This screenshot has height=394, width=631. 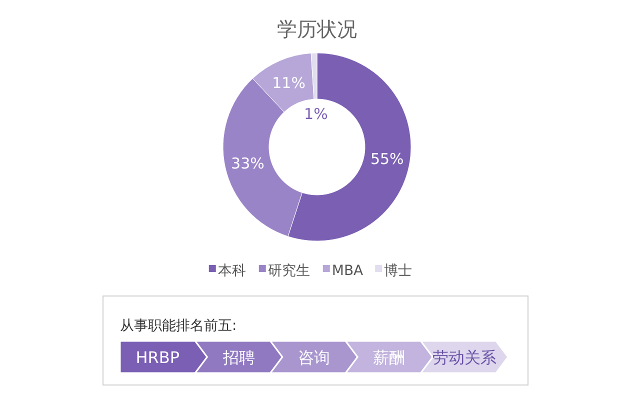 What do you see at coordinates (158, 357) in the screenshot?
I see `category-label: HRBP` at bounding box center [158, 357].